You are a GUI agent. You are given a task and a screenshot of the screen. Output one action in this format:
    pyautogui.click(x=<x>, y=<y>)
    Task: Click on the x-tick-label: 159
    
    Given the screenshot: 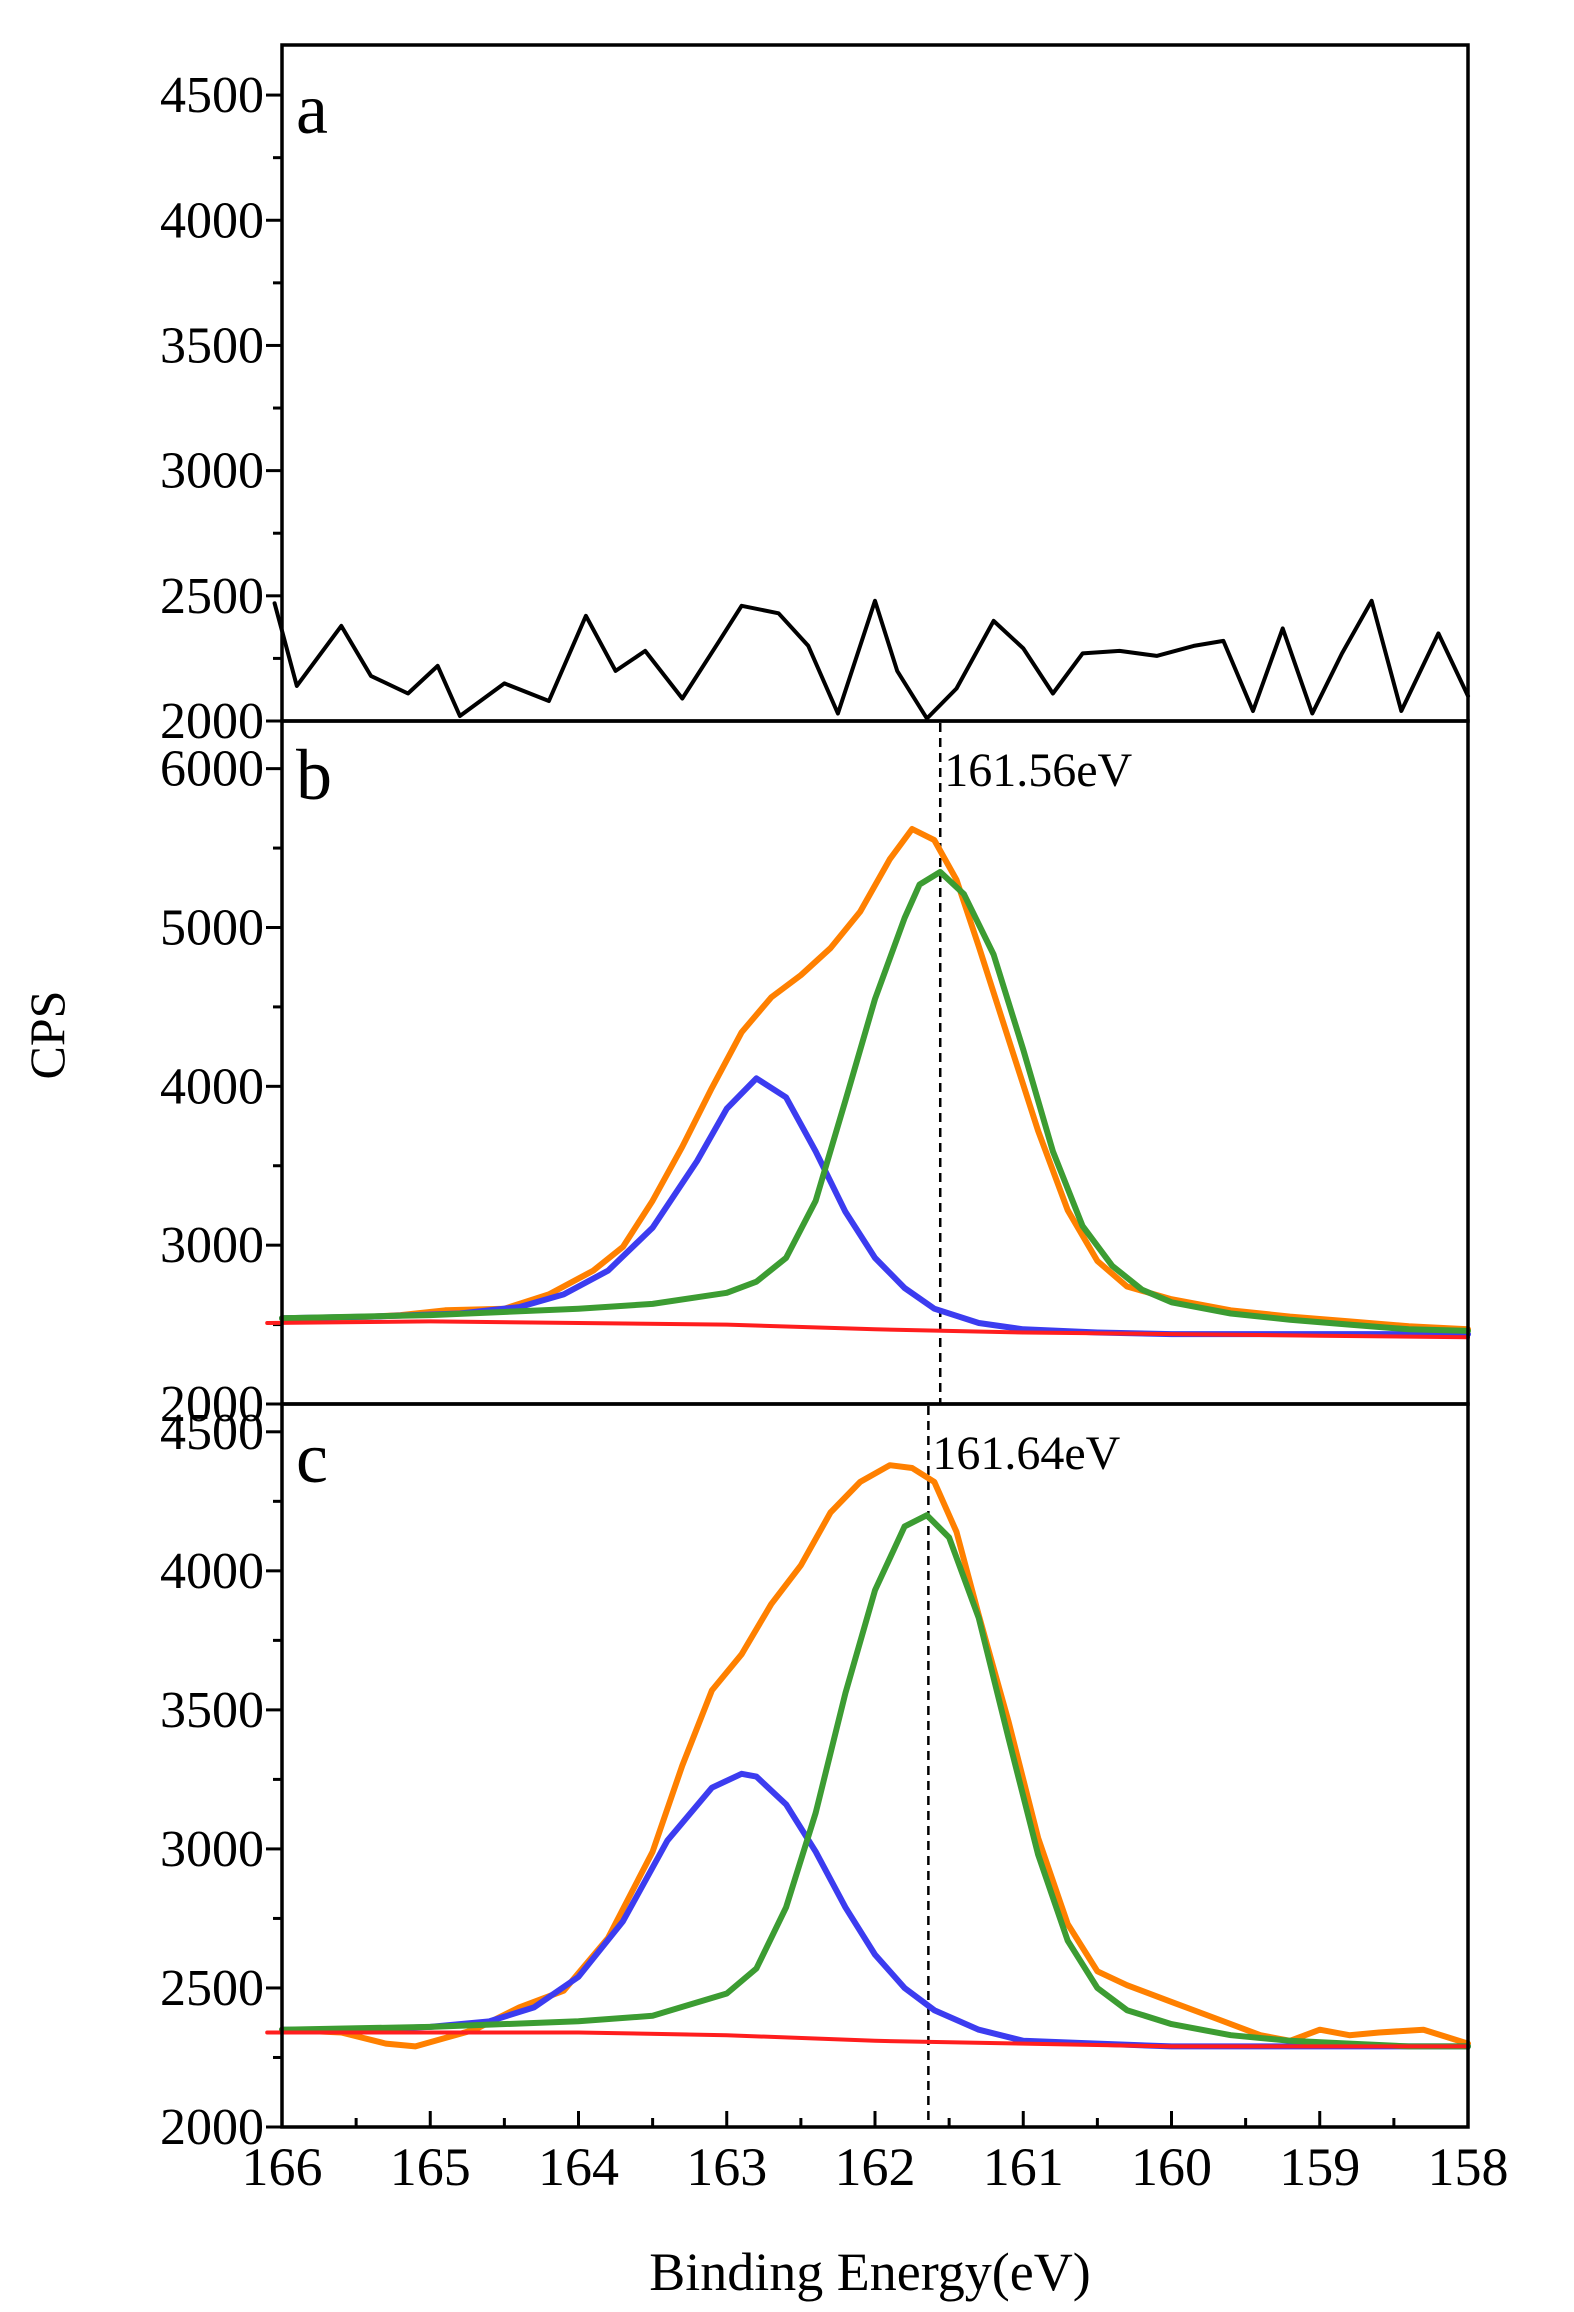 What is the action you would take?
    pyautogui.click(x=1319, y=2167)
    